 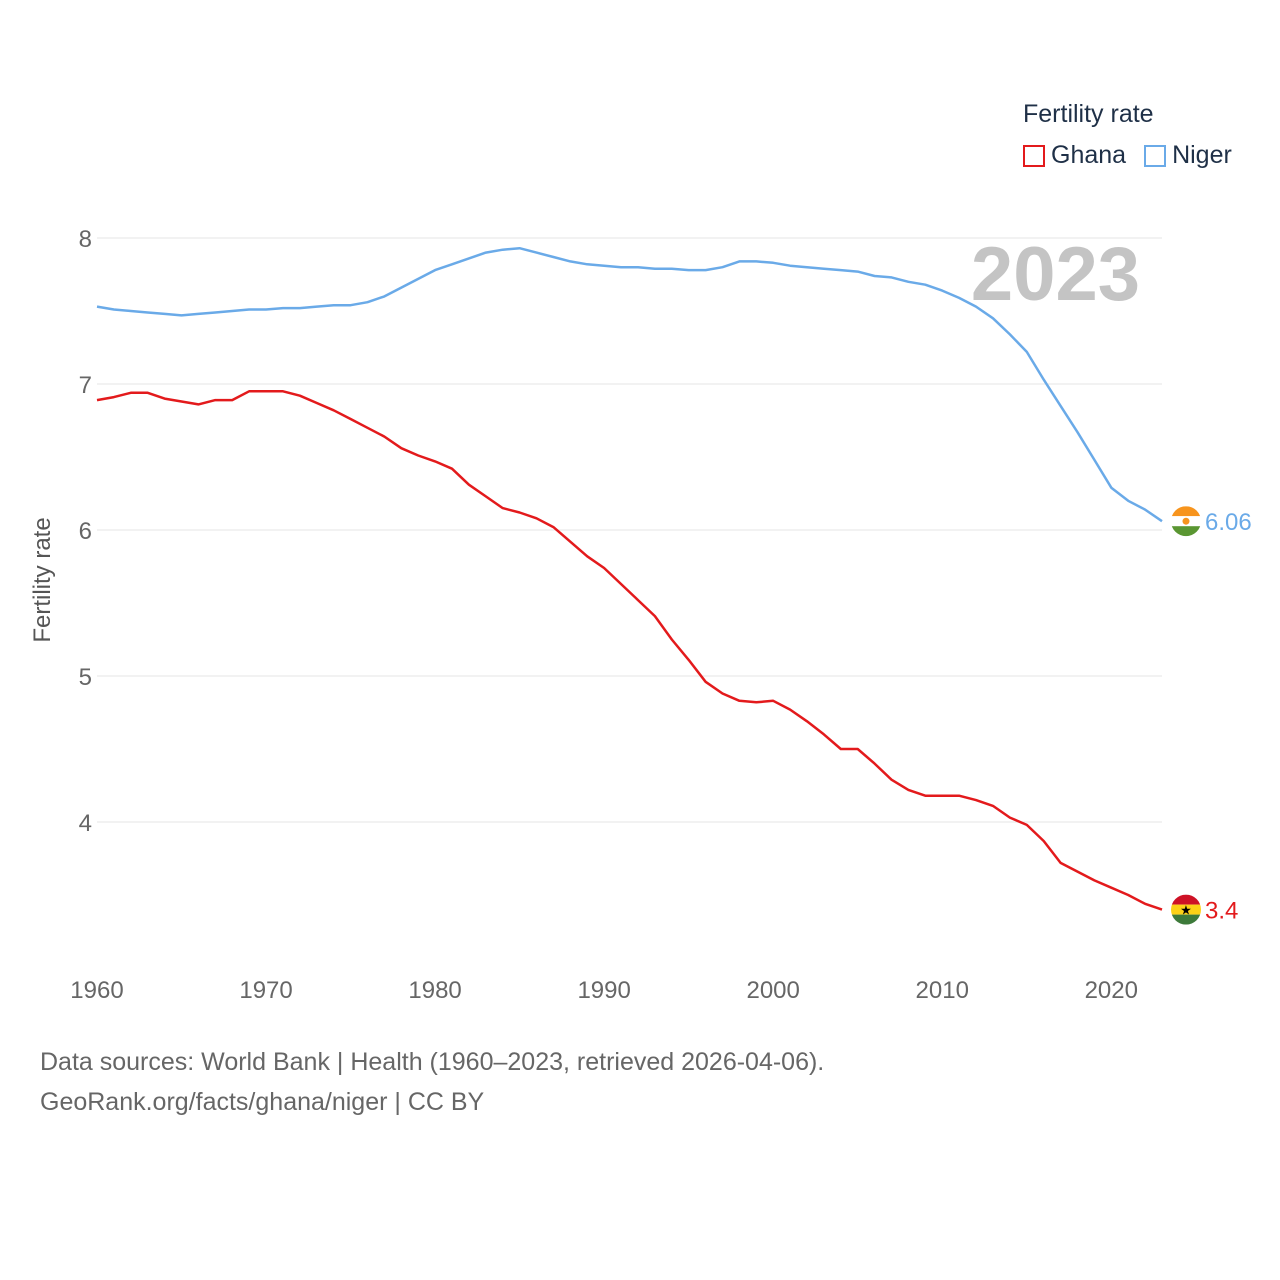 What do you see at coordinates (1228, 716) in the screenshot?
I see `end-labels: 3.4 6.06` at bounding box center [1228, 716].